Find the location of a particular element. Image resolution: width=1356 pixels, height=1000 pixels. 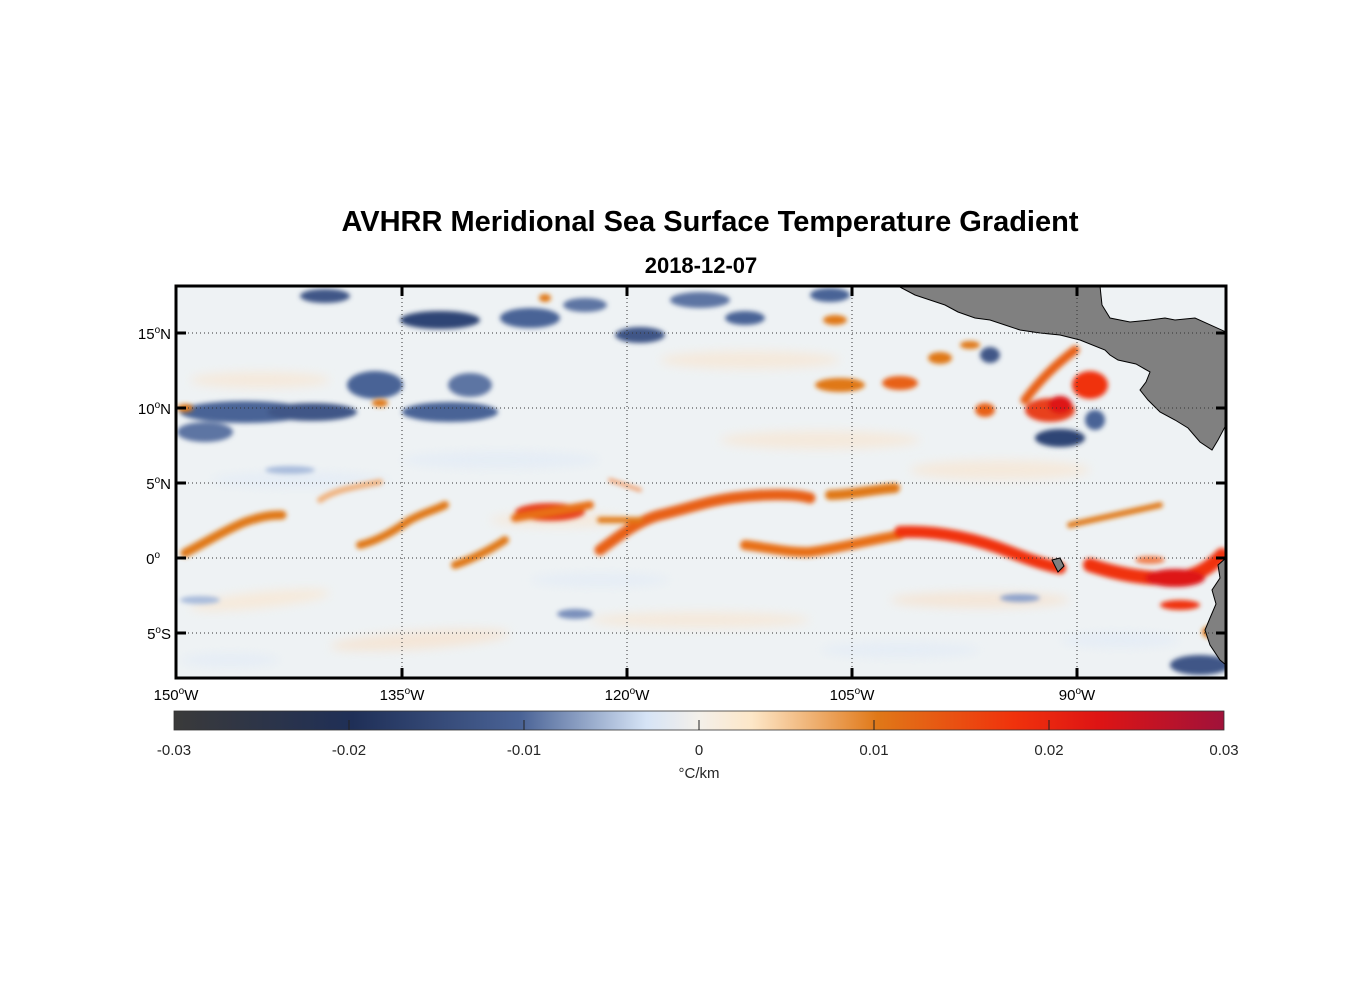

gulf-of-mexico-water is located at coordinates (1162, 309).